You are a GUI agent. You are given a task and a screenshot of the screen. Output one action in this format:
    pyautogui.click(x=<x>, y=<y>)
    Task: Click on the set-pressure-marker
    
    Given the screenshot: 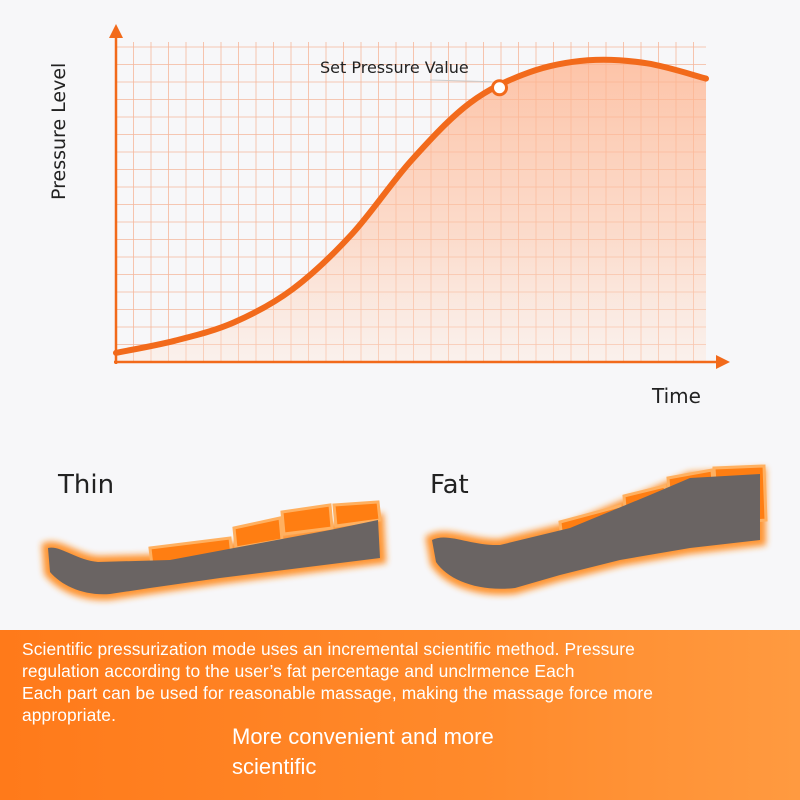 What is the action you would take?
    pyautogui.click(x=499, y=88)
    